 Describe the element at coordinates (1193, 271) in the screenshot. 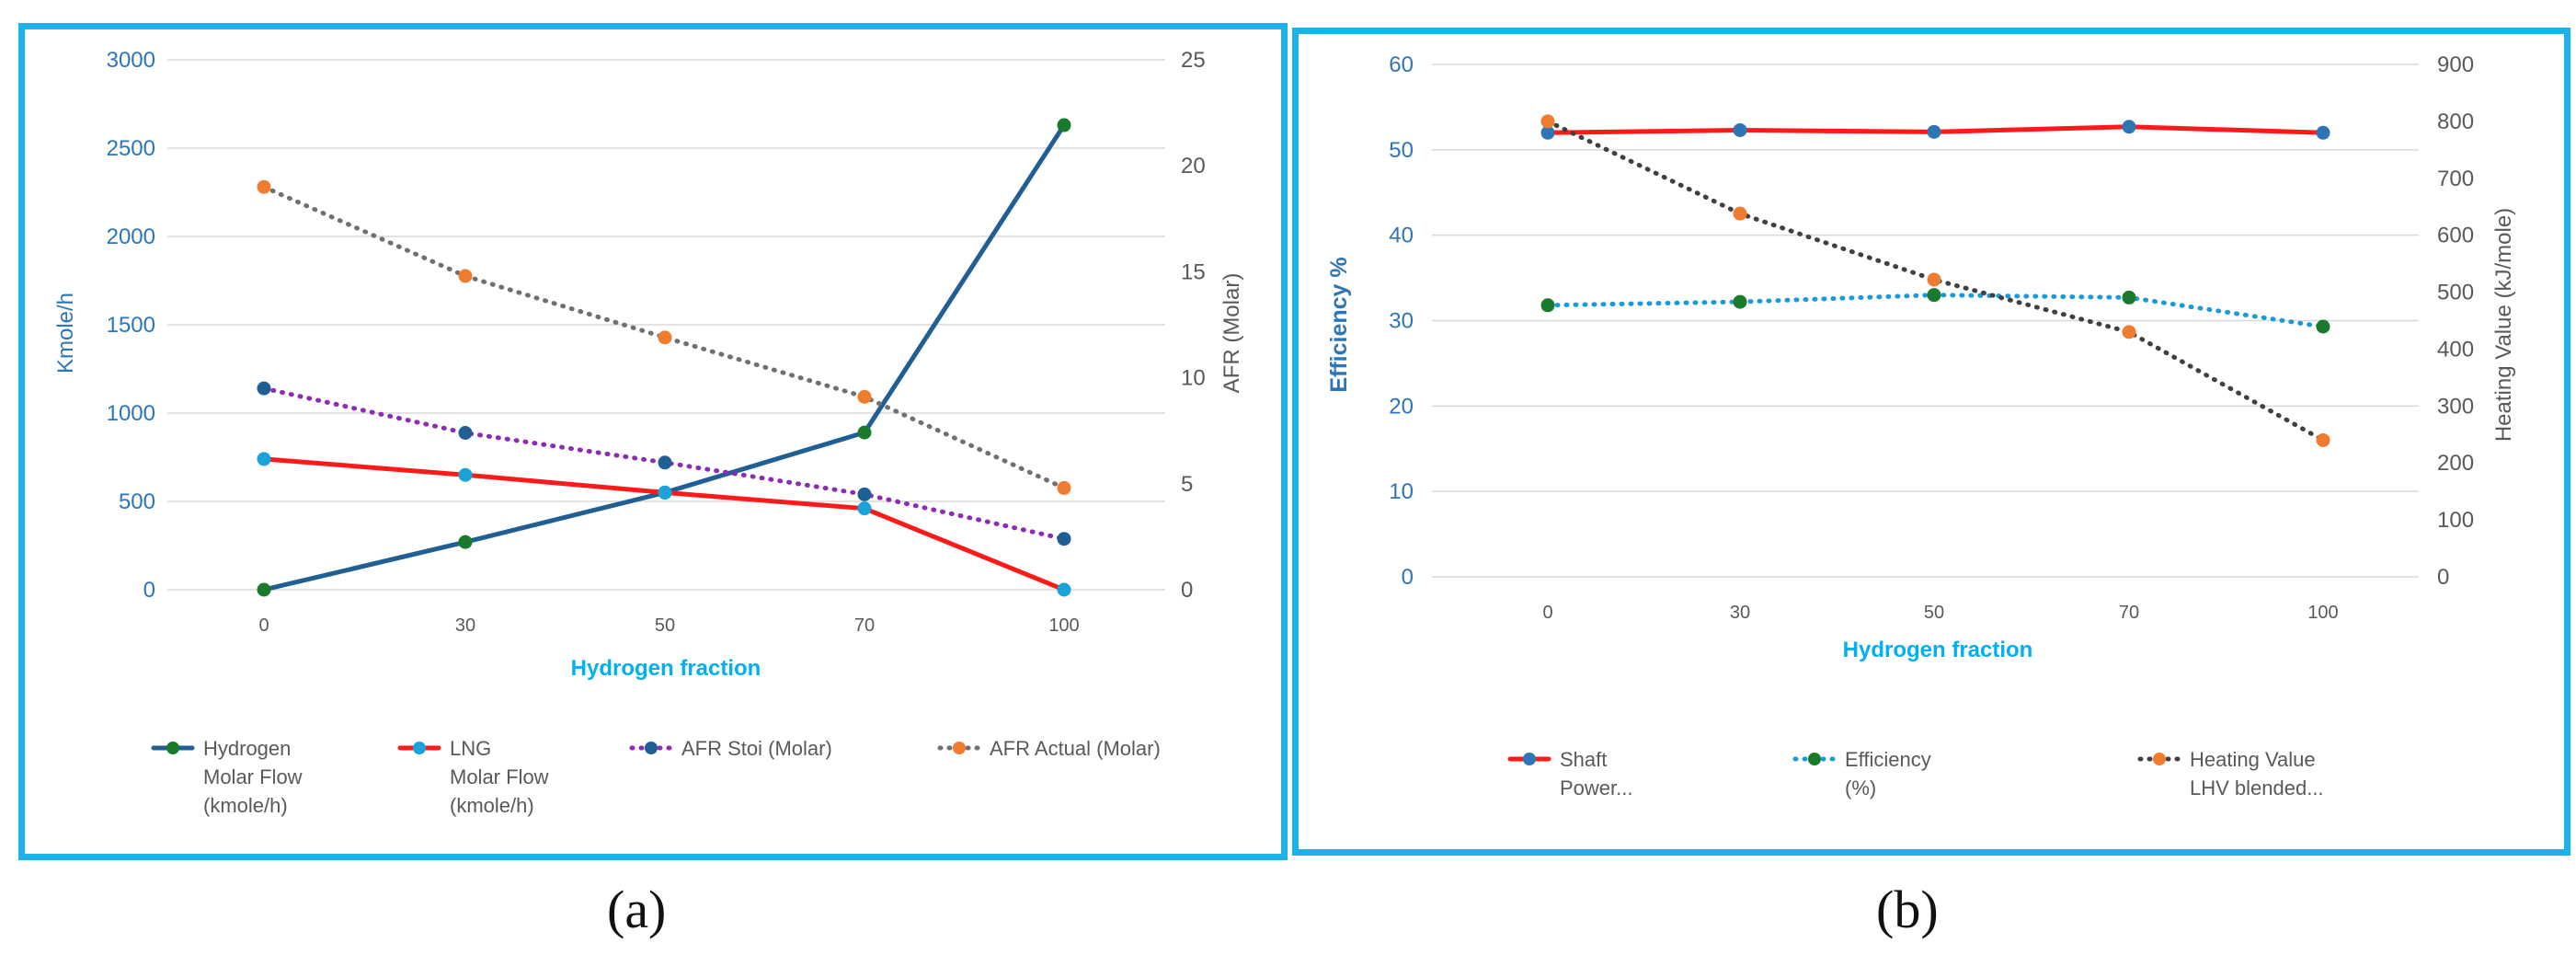

I see `y2-tick-label: 15` at that location.